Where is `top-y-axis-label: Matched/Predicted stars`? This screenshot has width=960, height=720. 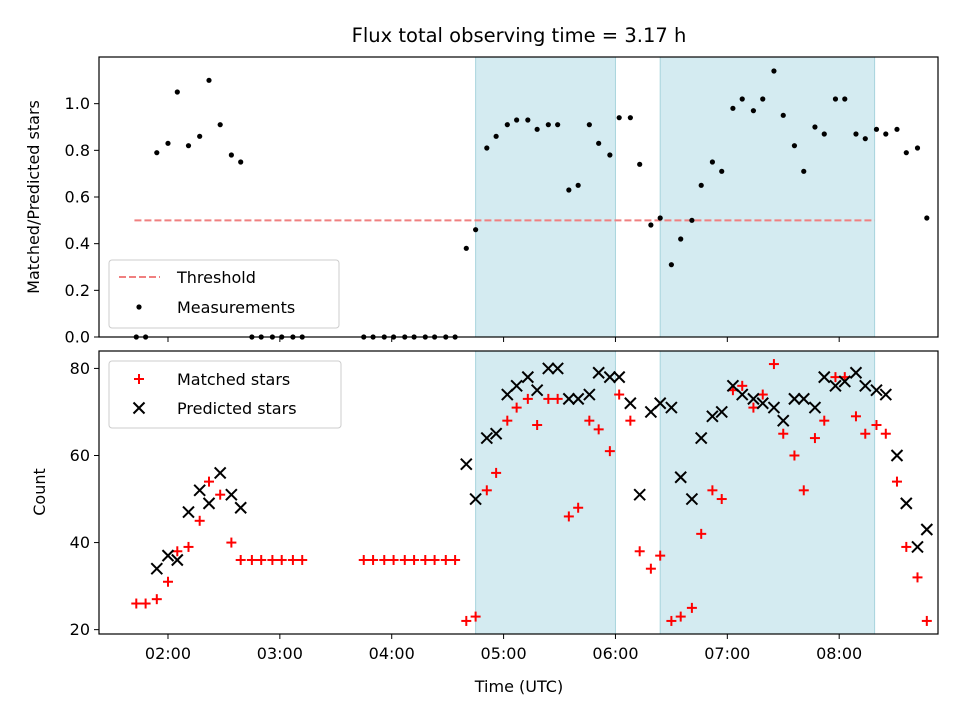
top-y-axis-label: Matched/Predicted stars is located at coordinates (33, 197).